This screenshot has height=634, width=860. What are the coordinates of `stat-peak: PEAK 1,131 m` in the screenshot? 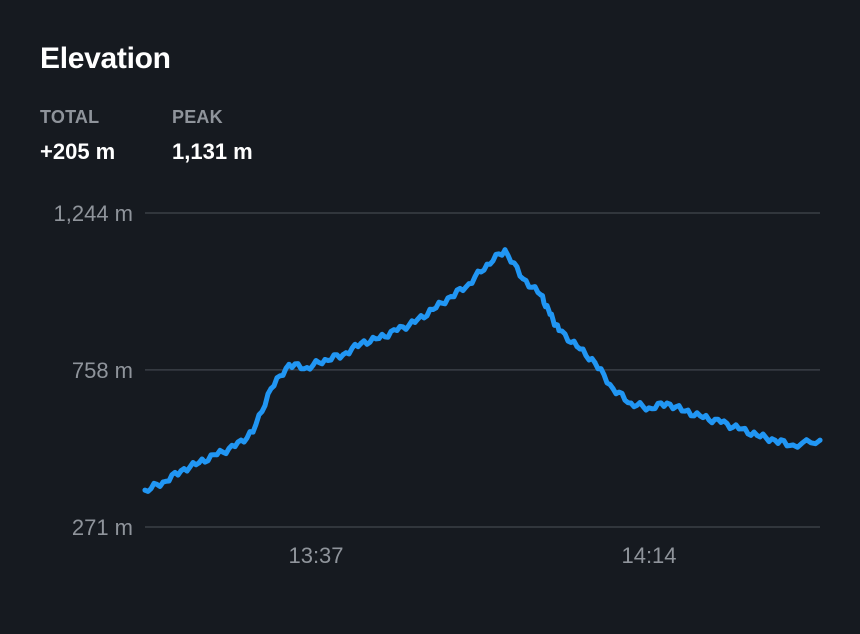 It's located at (212, 136).